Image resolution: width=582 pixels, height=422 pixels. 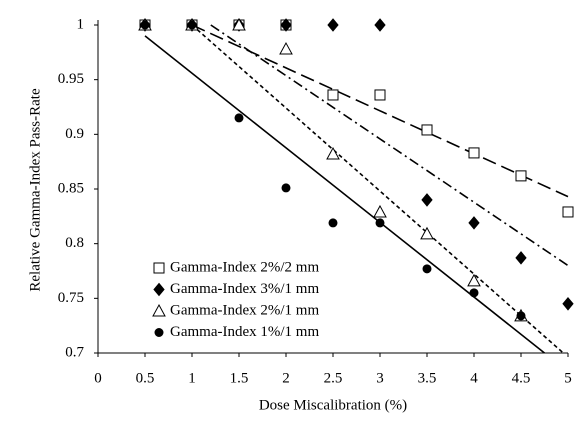 I want to click on x-tick-label: 0.5, so click(x=145, y=378).